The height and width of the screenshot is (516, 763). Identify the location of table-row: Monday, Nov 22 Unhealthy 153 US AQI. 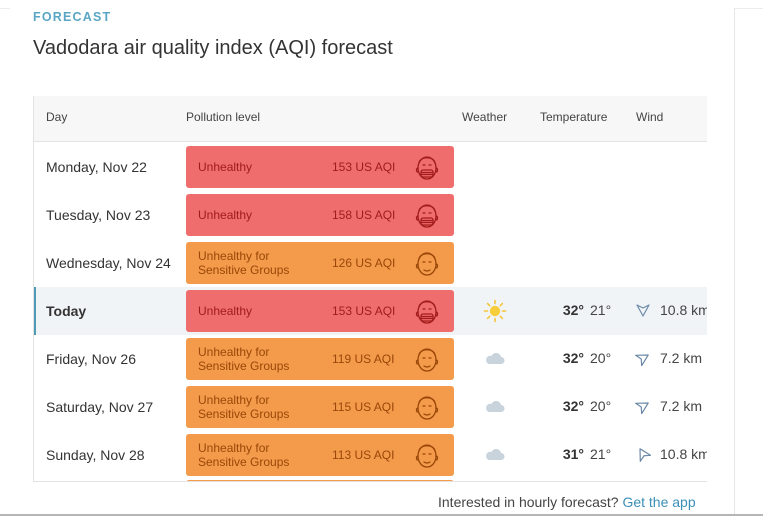
(370, 167).